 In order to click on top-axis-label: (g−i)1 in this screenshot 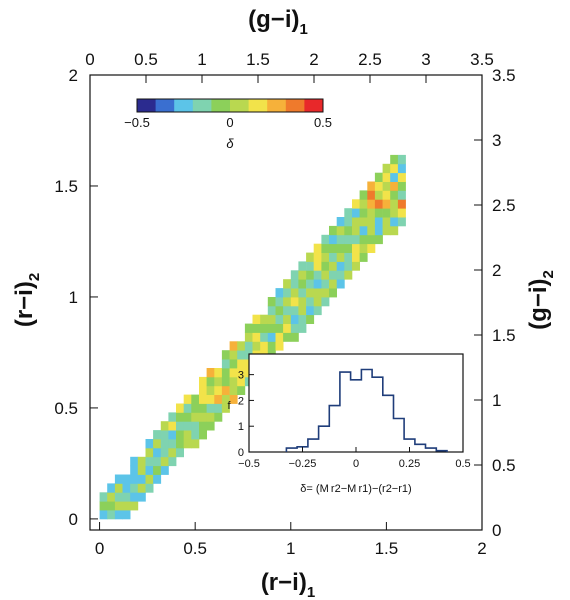, I will do `click(278, 22)`.